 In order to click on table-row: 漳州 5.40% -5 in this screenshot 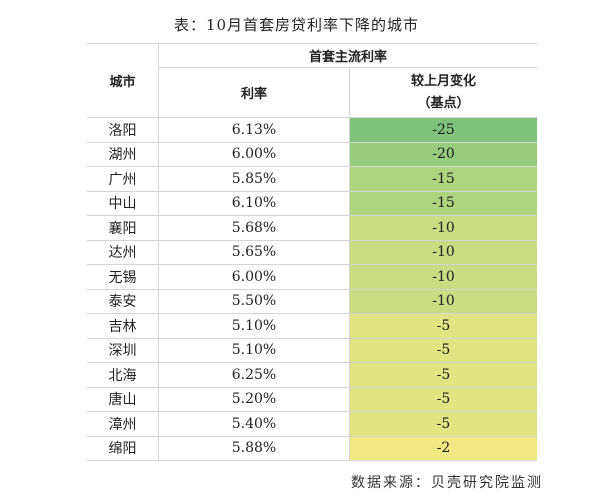, I will do `click(312, 424)`.